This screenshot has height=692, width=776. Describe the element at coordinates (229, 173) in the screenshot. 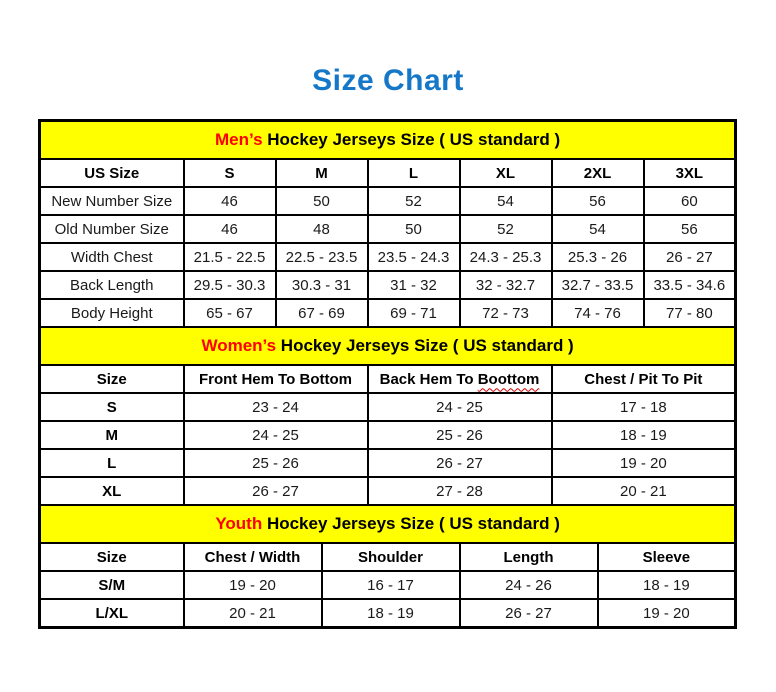

I see `column-header: S` at that location.